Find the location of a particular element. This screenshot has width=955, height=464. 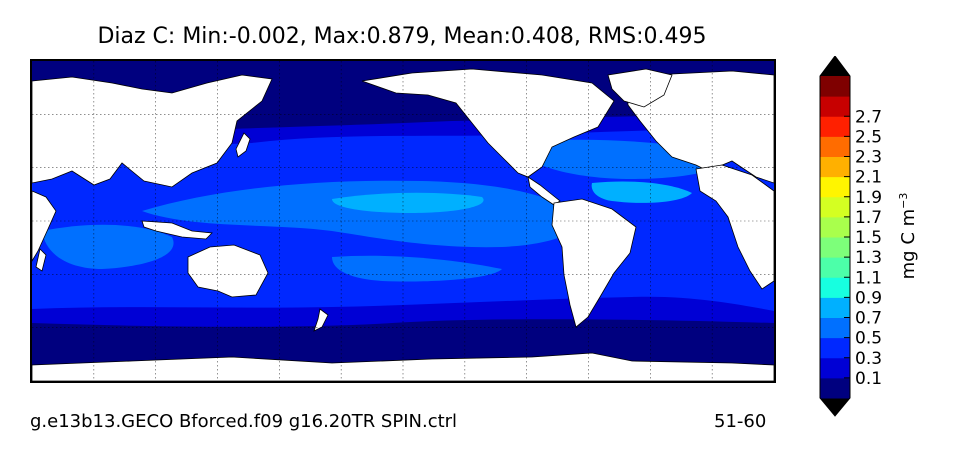

colorbar-tick-label: 0.5 is located at coordinates (868, 339).